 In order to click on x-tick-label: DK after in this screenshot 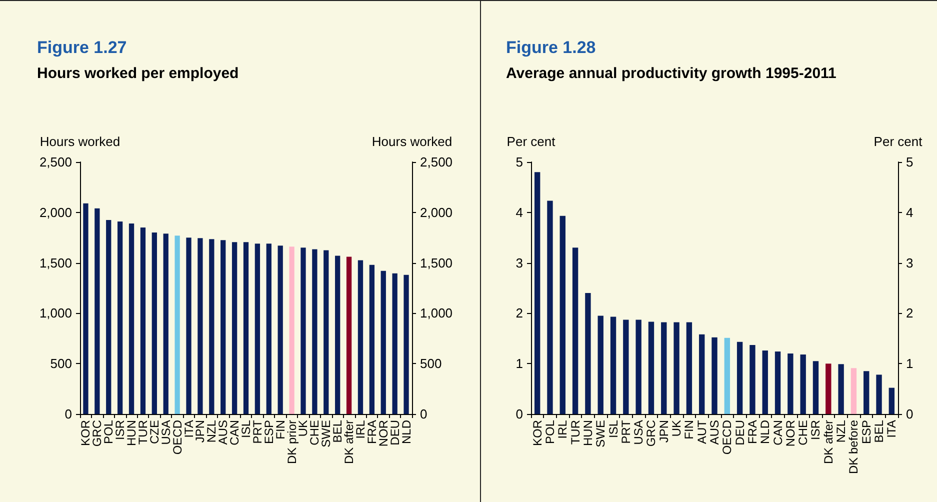, I will do `click(828, 442)`.